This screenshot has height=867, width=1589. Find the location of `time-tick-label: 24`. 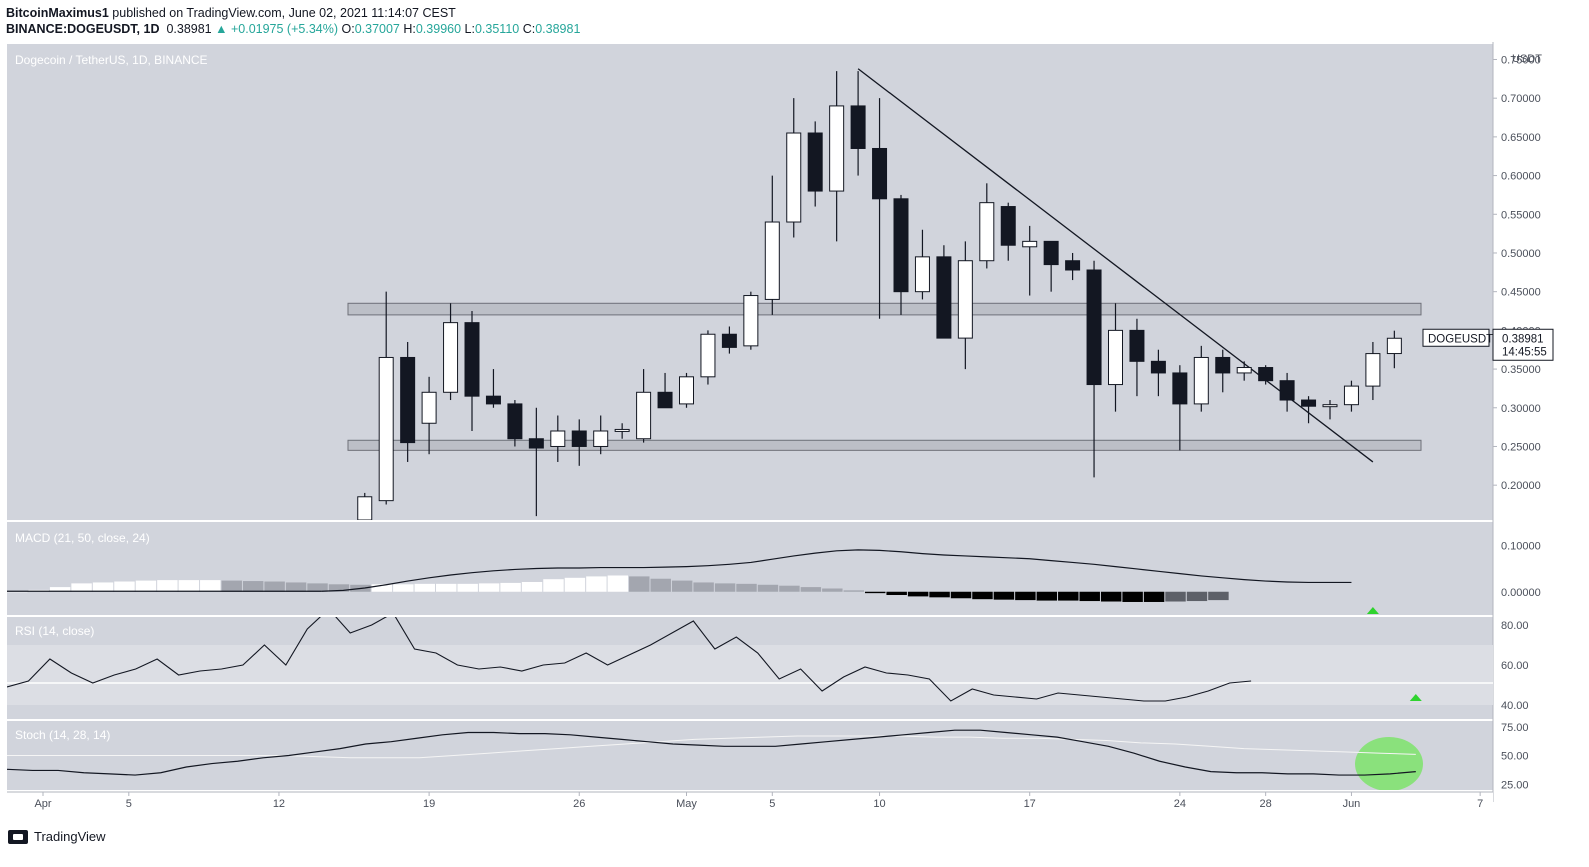

time-tick-label: 24 is located at coordinates (1180, 804).